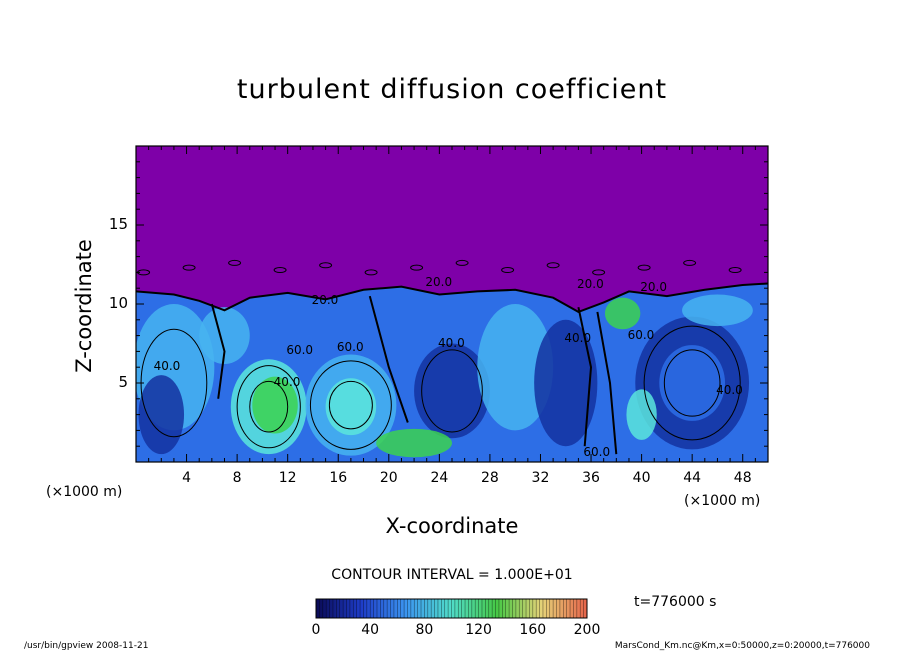  What do you see at coordinates (287, 478) in the screenshot?
I see `x-tick-label: 12` at bounding box center [287, 478].